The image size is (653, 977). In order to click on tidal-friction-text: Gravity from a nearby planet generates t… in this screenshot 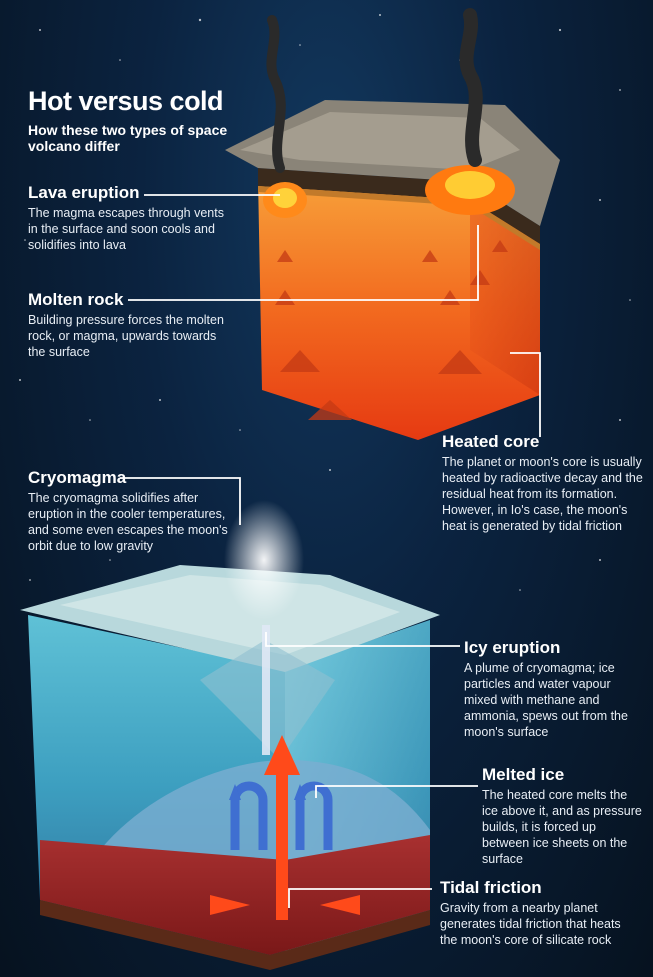, I will do `click(530, 924)`.